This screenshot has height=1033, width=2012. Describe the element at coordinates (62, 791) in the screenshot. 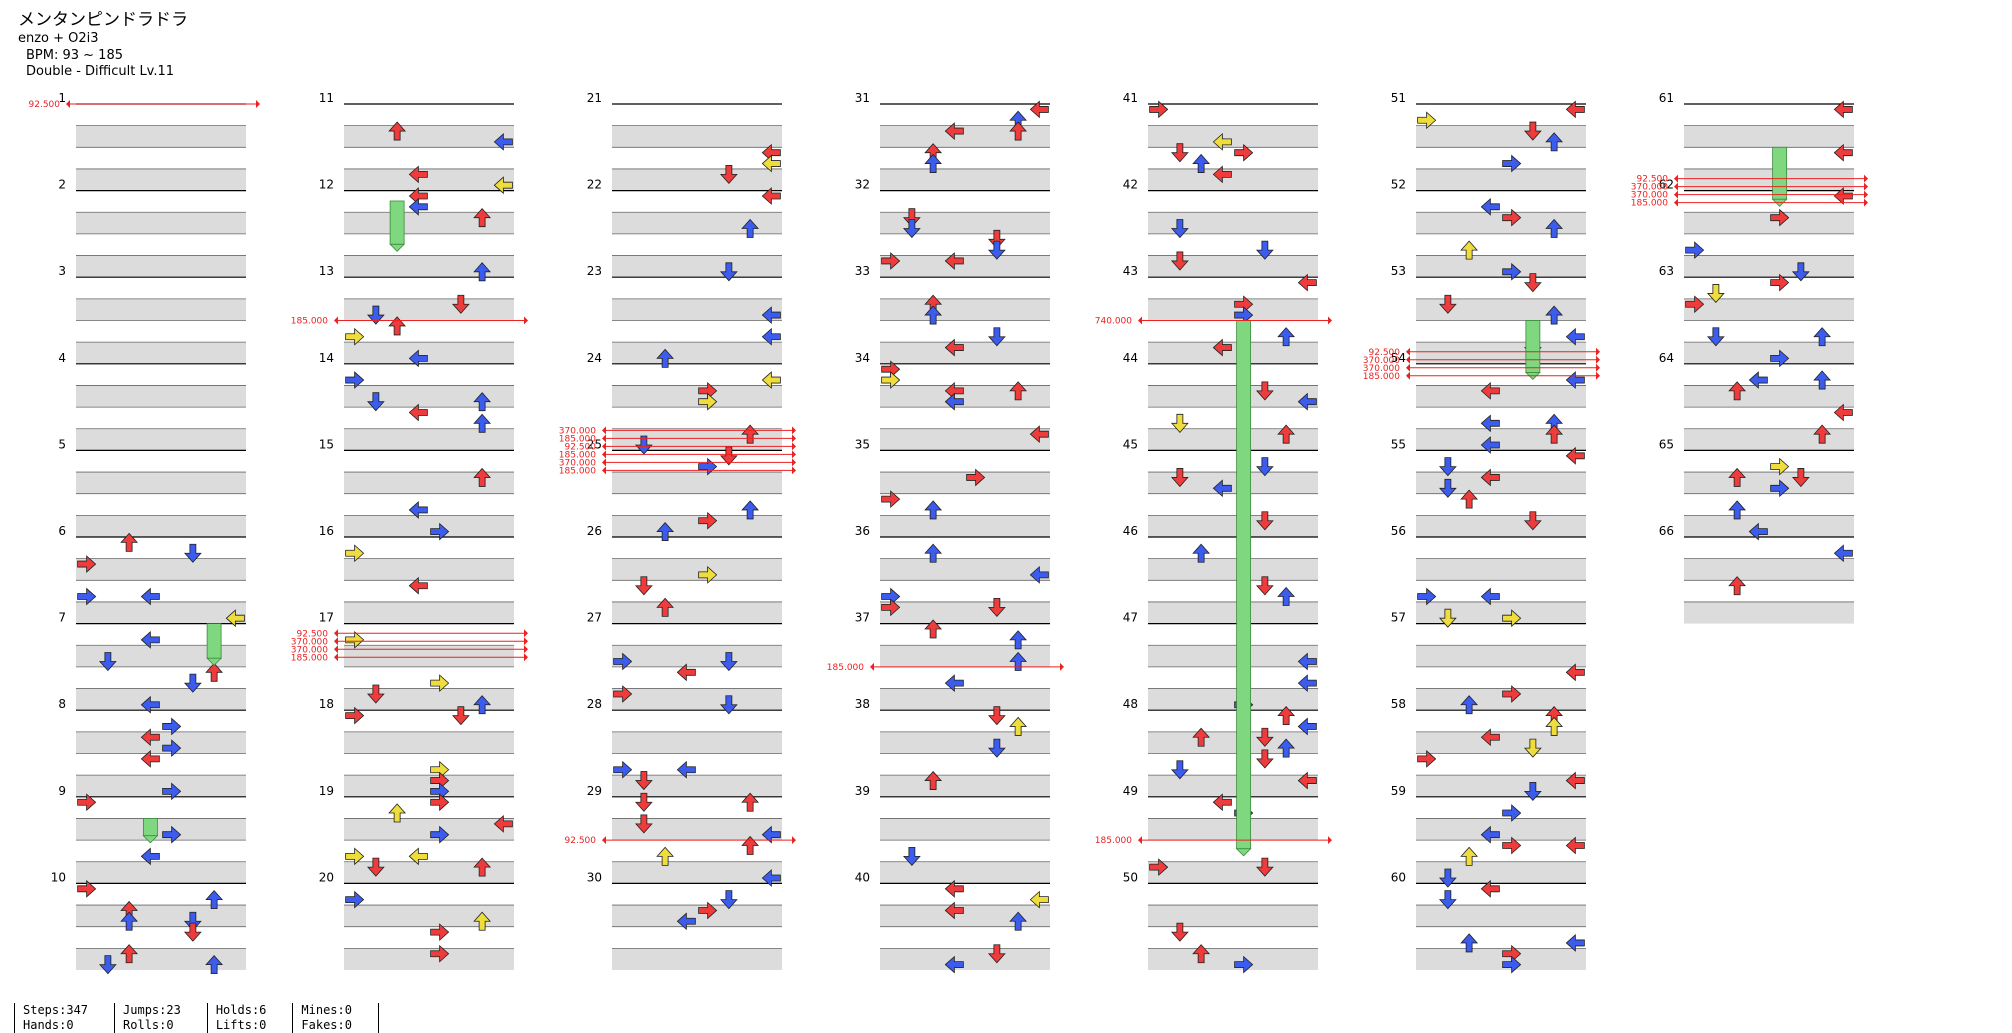

I see `measure-number: 9` at that location.